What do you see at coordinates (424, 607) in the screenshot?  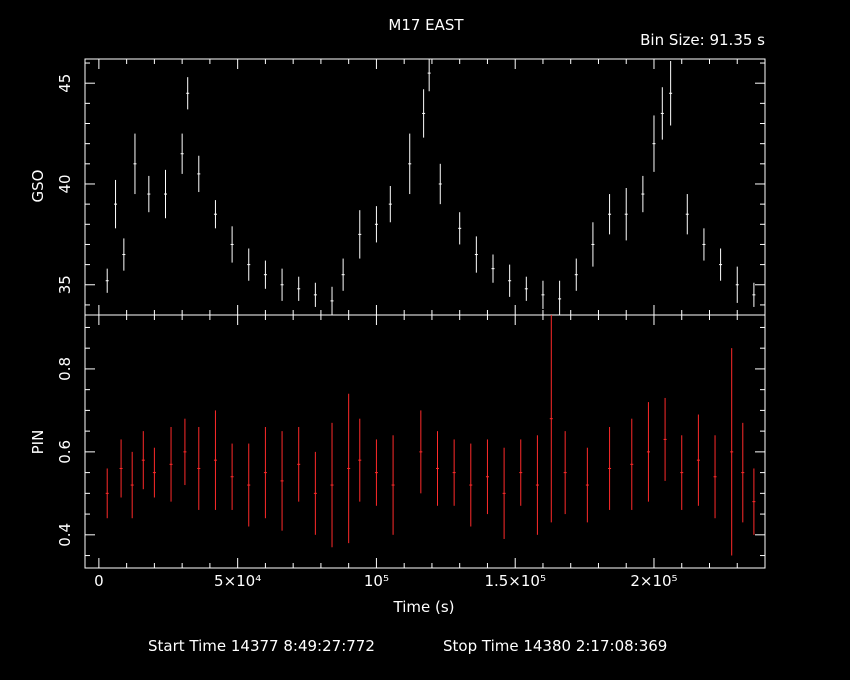 I see `x-axis-label: Time (s)` at bounding box center [424, 607].